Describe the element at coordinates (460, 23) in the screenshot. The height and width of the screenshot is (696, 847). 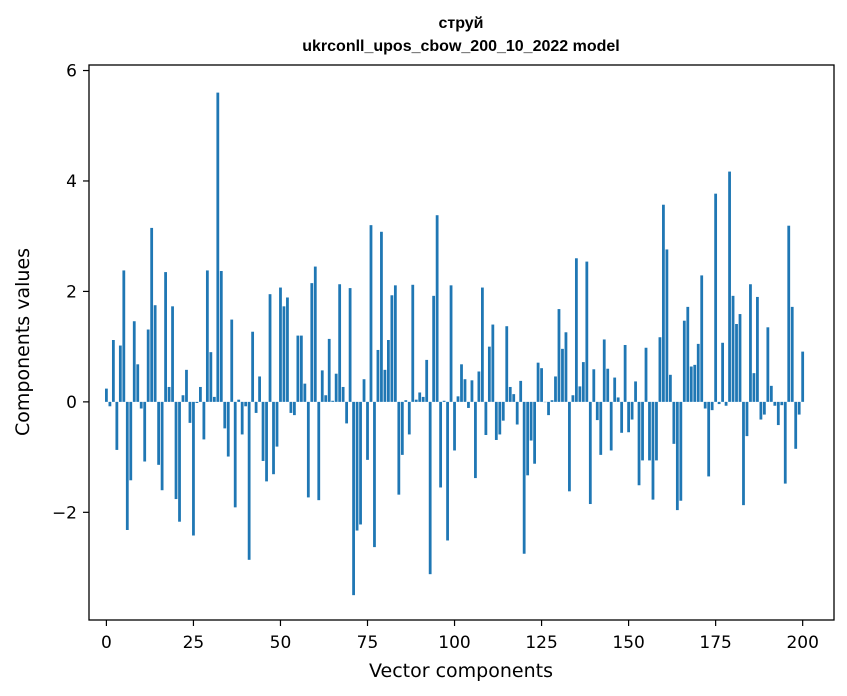
I see `chart-title-word: струй` at that location.